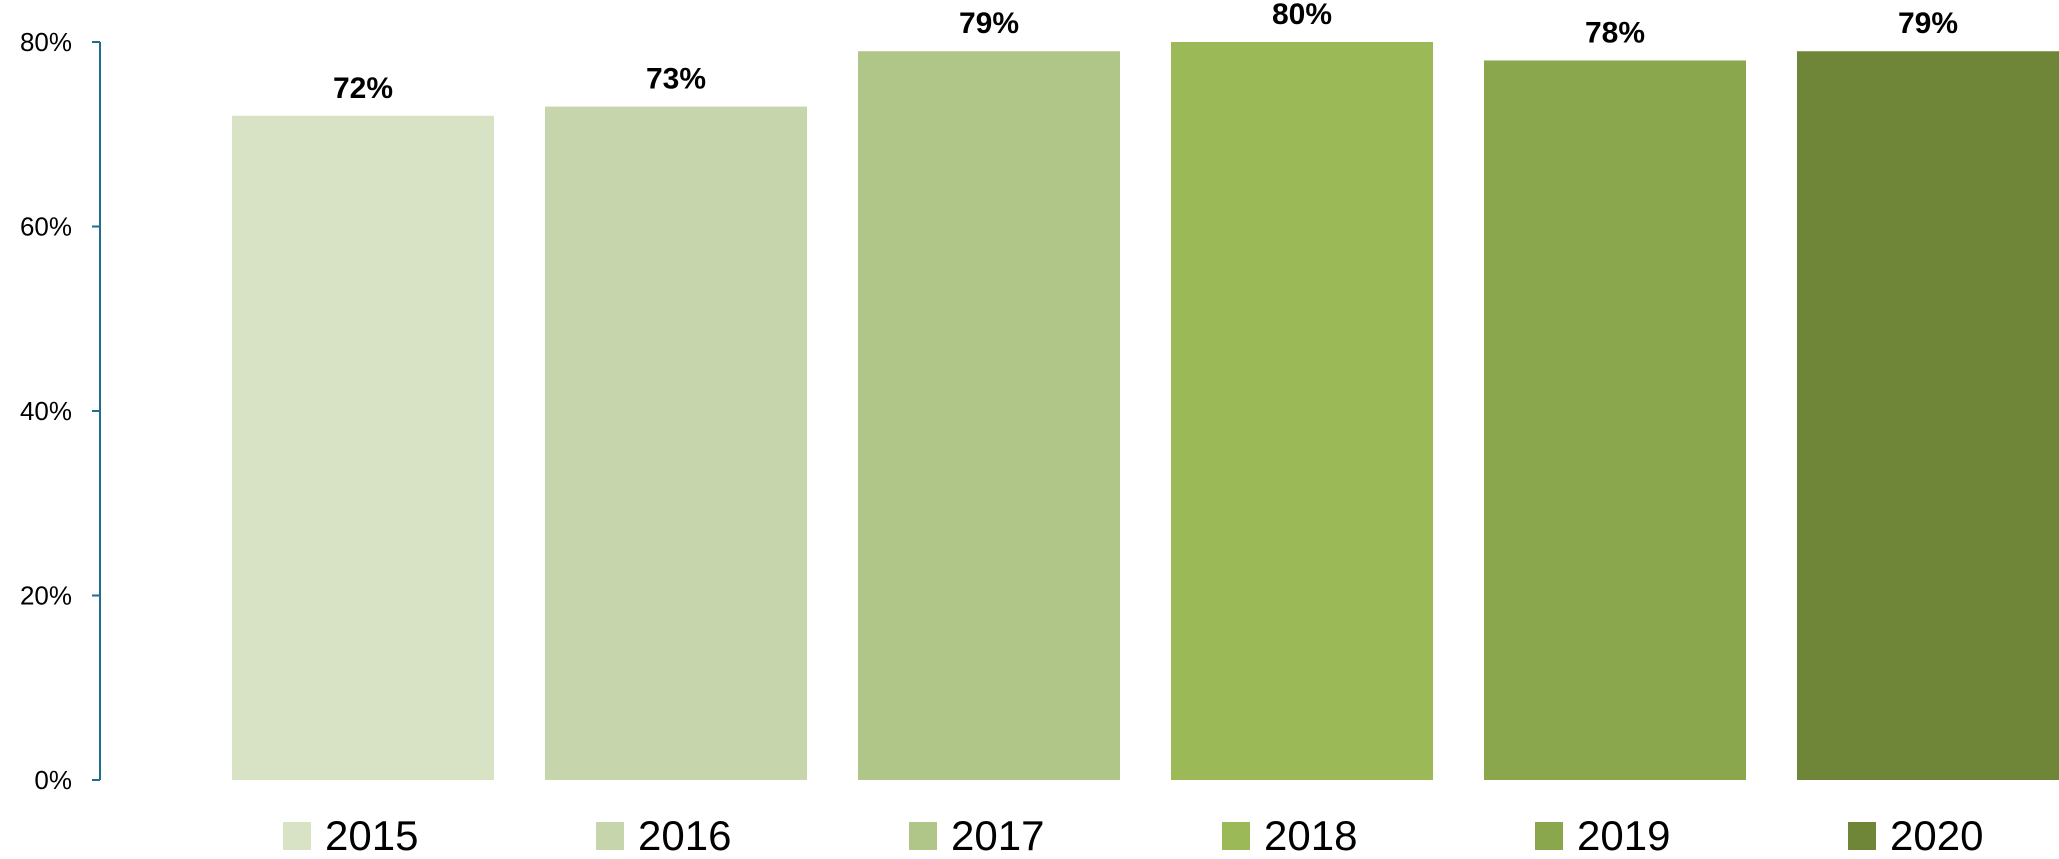 This screenshot has height=859, width=2059. I want to click on y-tick-label: 80%, so click(46, 42).